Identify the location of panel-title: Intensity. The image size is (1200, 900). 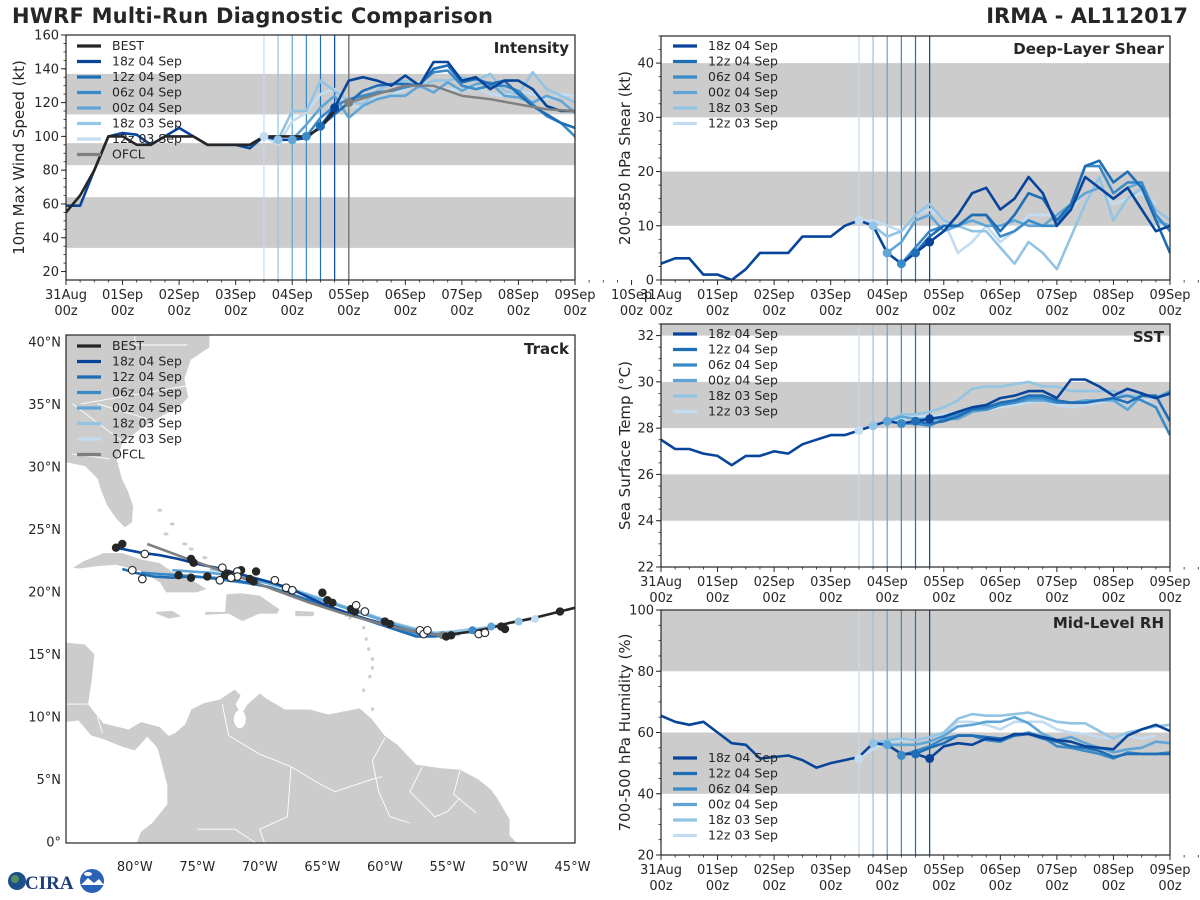
(532, 48).